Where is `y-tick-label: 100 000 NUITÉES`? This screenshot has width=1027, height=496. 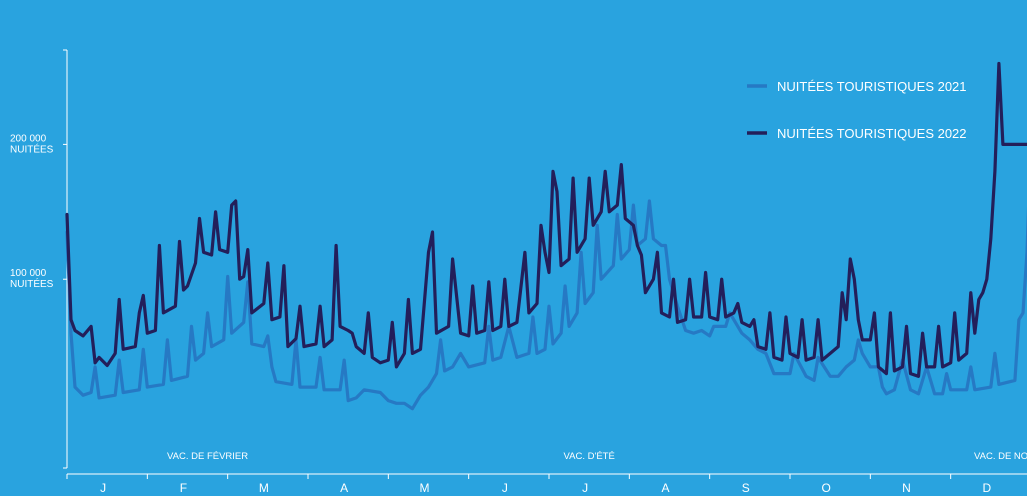 y-tick-label: 100 000 NUITÉES is located at coordinates (32, 279).